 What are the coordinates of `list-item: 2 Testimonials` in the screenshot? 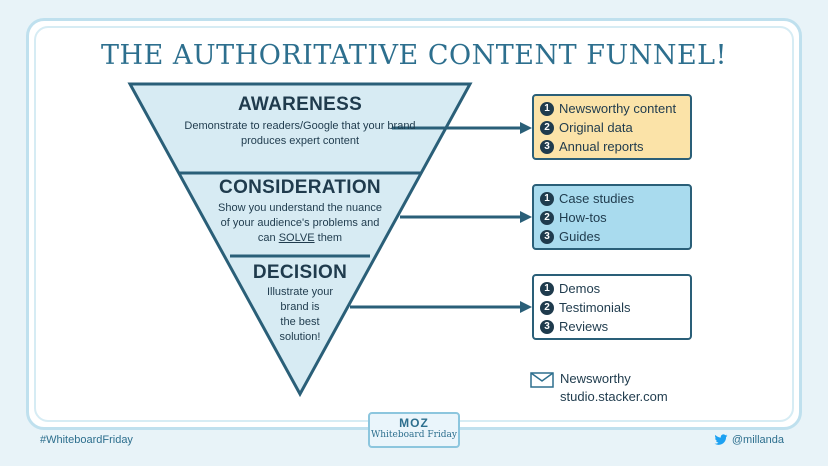 It's located at (615, 307).